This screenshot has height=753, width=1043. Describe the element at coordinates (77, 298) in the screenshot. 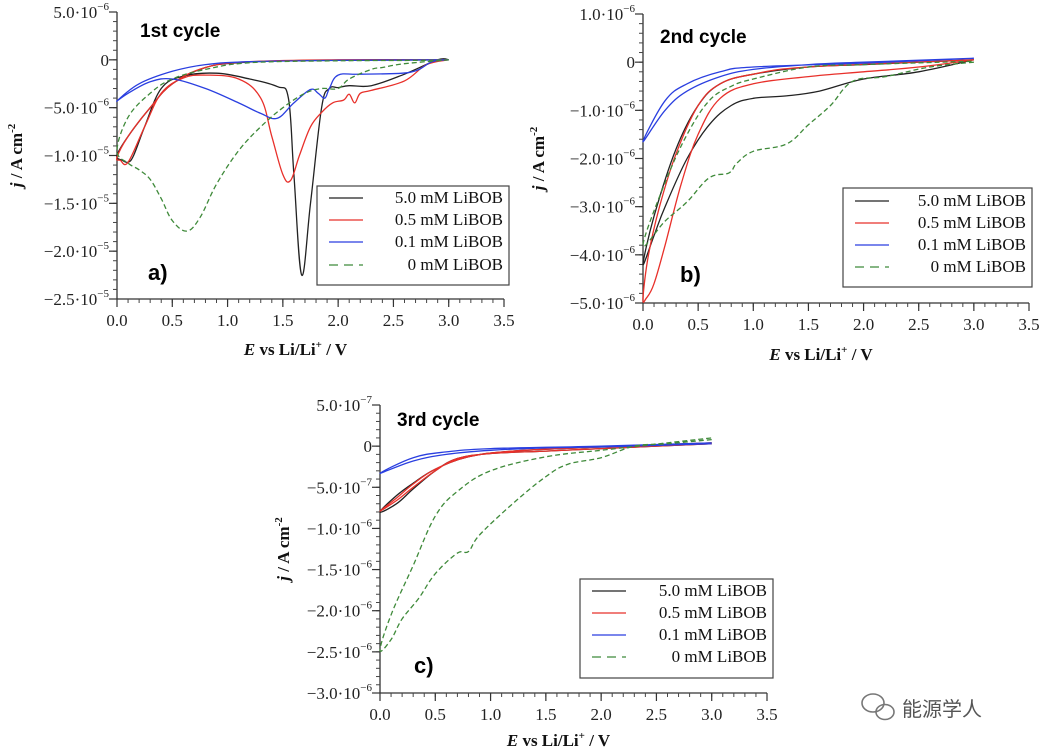

I see `y-tick-label: −2.5·10⁻⁵` at that location.